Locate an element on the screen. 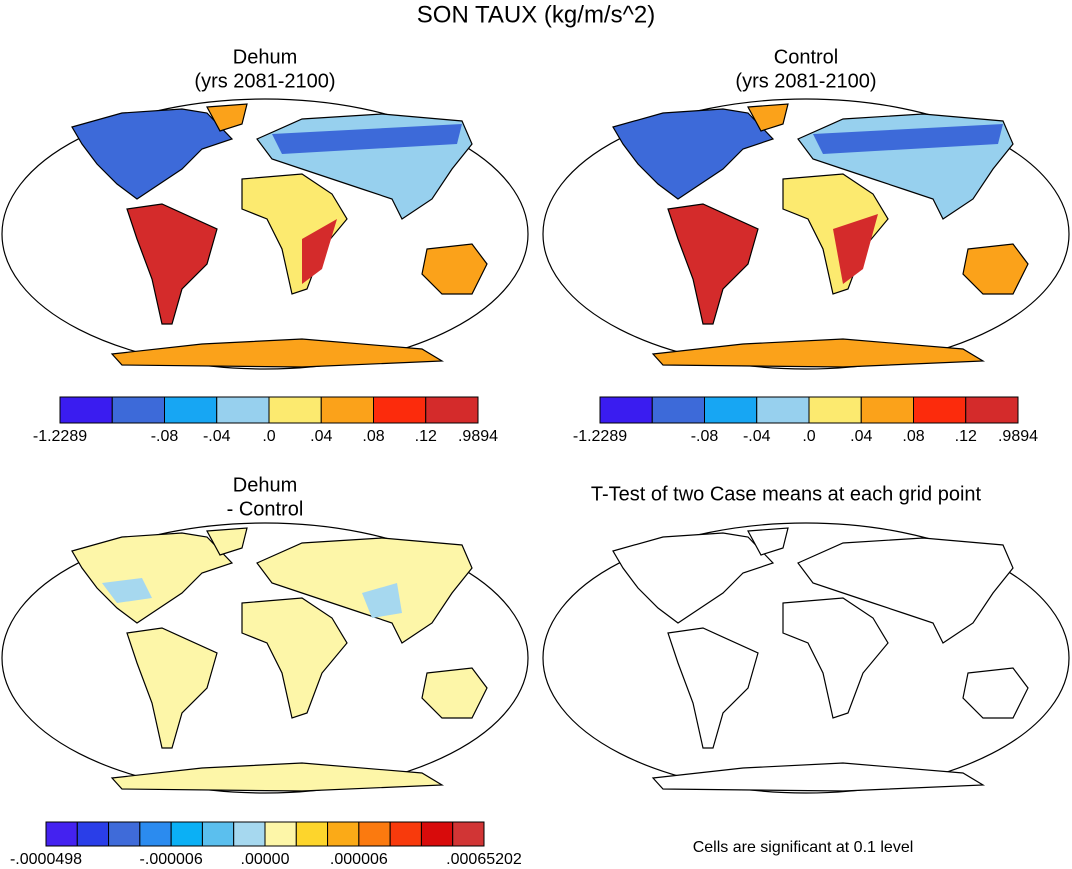 The height and width of the screenshot is (869, 1072). colorbar-label: .00000 is located at coordinates (265, 859).